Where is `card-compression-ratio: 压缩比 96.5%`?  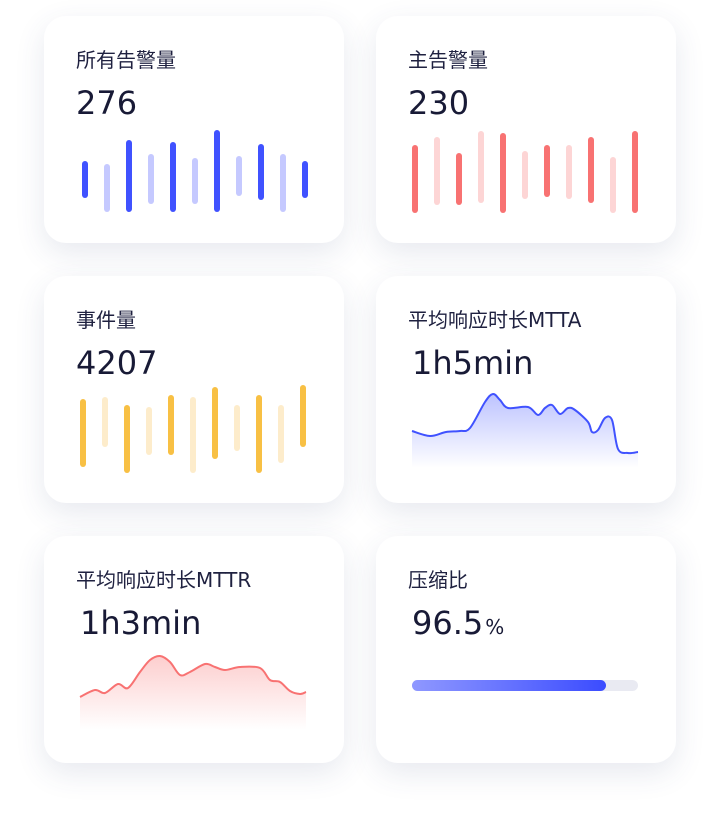 card-compression-ratio: 压缩比 96.5% is located at coordinates (526, 649).